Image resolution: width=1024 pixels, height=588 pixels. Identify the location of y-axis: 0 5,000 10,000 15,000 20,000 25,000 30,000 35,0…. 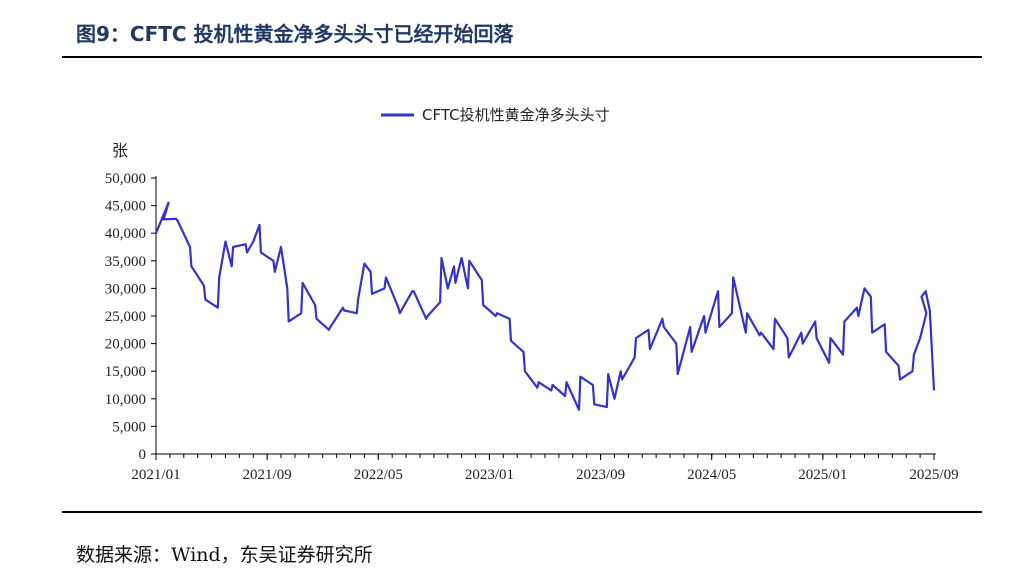
(131, 317).